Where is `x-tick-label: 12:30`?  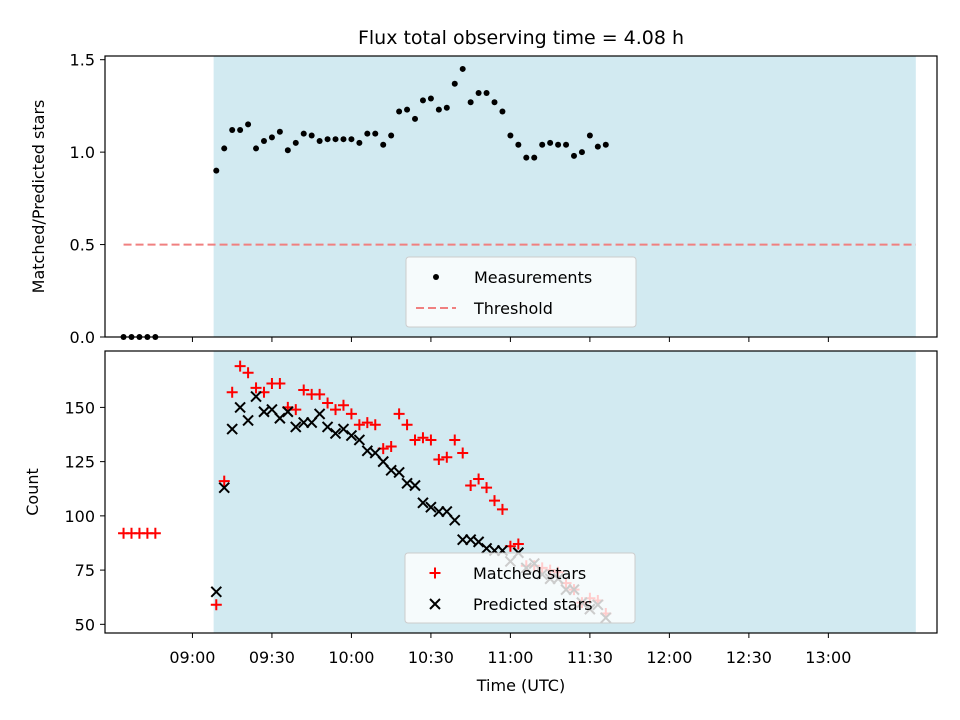
x-tick-label: 12:30 is located at coordinates (749, 657).